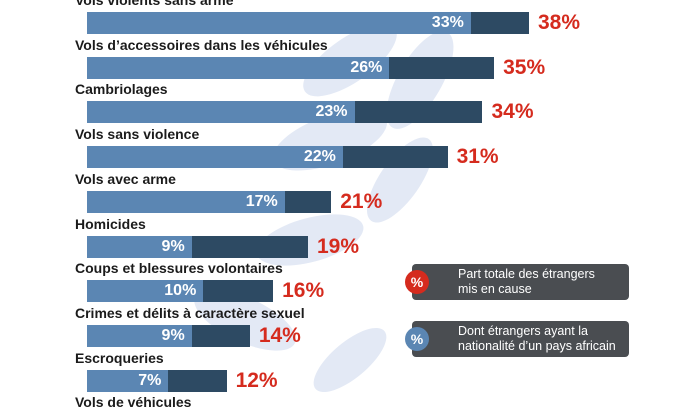 The width and height of the screenshot is (682, 410). What do you see at coordinates (110, 223) in the screenshot?
I see `category-label: Homicides` at bounding box center [110, 223].